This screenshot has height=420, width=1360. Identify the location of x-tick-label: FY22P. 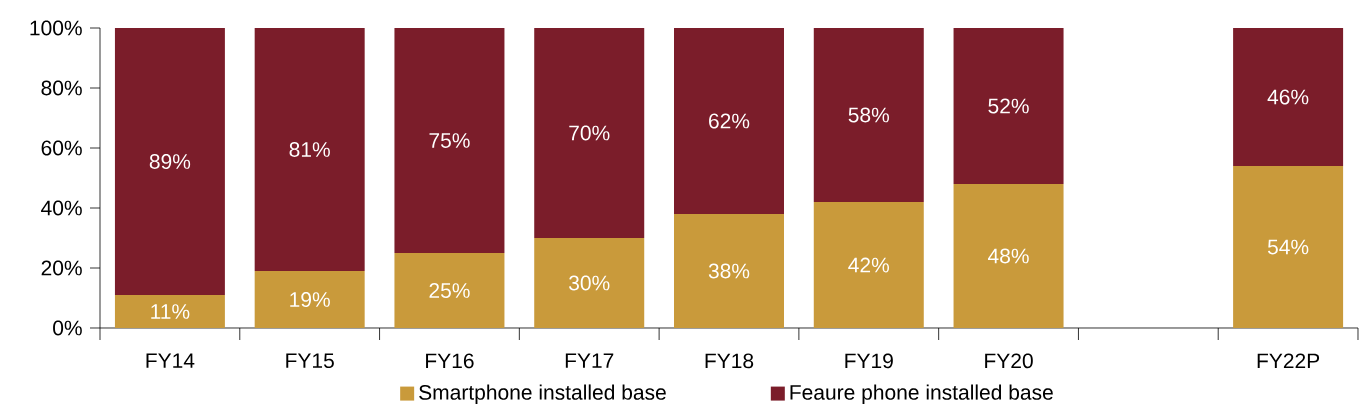
(1288, 361).